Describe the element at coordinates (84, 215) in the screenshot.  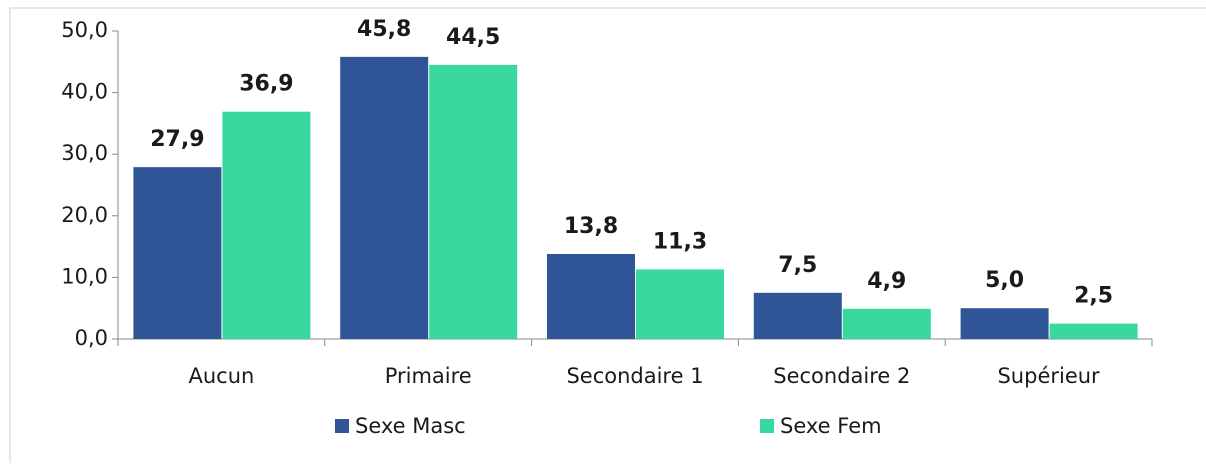
I see `y-tick-label: 20,0` at that location.